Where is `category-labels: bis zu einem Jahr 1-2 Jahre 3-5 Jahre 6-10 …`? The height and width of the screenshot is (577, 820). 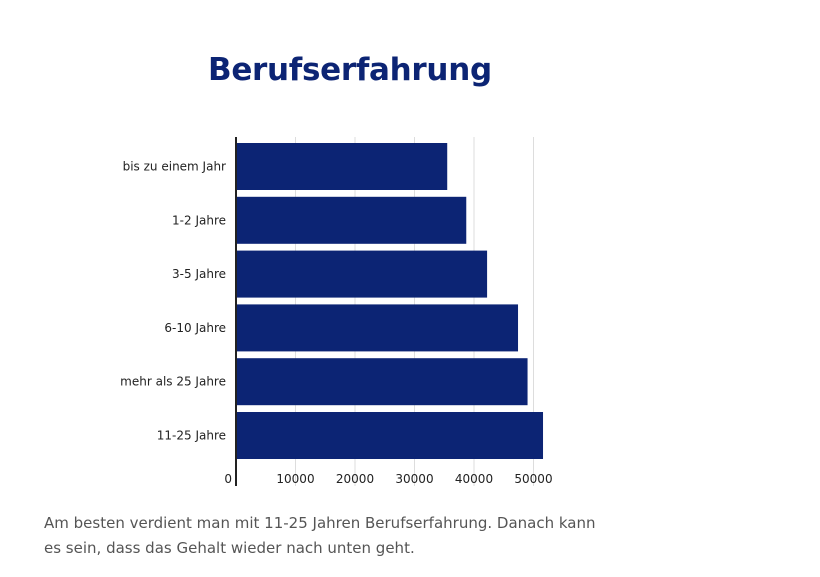 category-labels: bis zu einem Jahr 1-2 Jahre 3-5 Jahre 6-10 … is located at coordinates (173, 301).